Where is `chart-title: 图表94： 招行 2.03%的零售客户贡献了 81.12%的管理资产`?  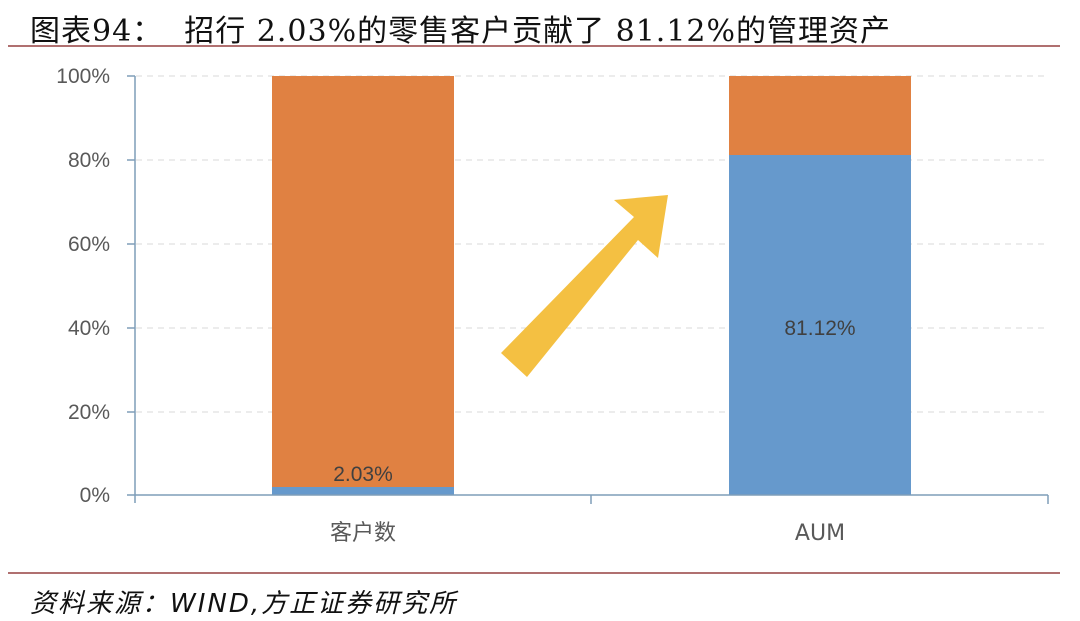
chart-title: 图表94： 招行 2.03%的零售客户贡献了 81.12%的管理资产 is located at coordinates (461, 31).